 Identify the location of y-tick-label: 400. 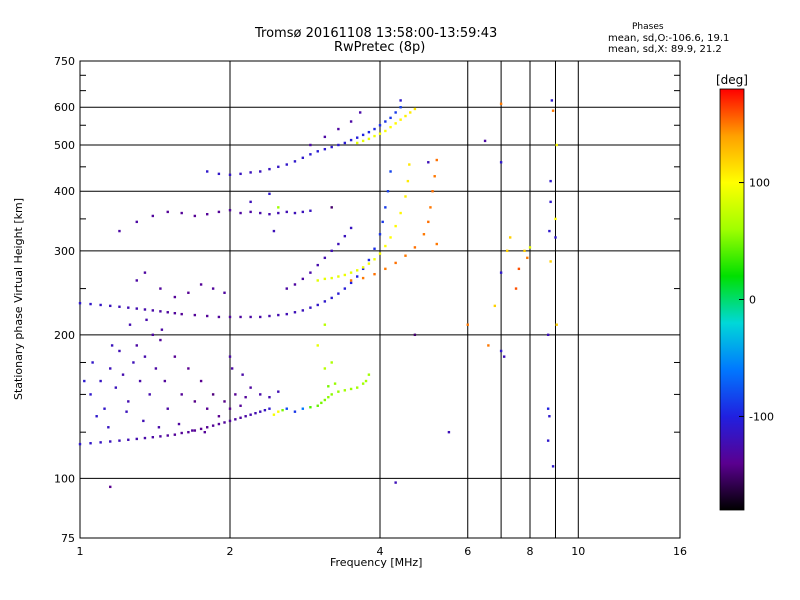
(64, 191).